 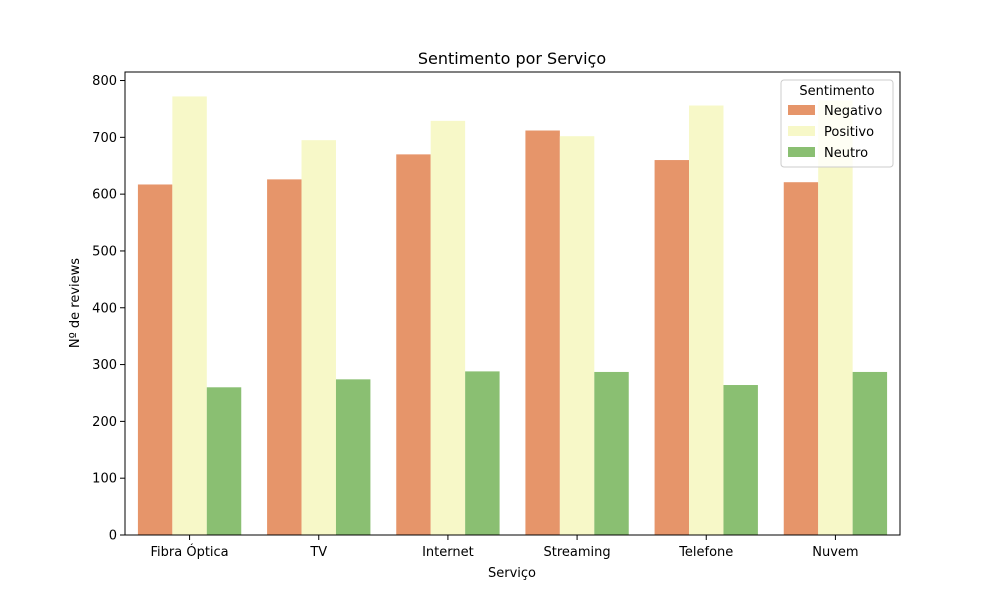 What do you see at coordinates (104, 195) in the screenshot?
I see `y-tick-label: 600` at bounding box center [104, 195].